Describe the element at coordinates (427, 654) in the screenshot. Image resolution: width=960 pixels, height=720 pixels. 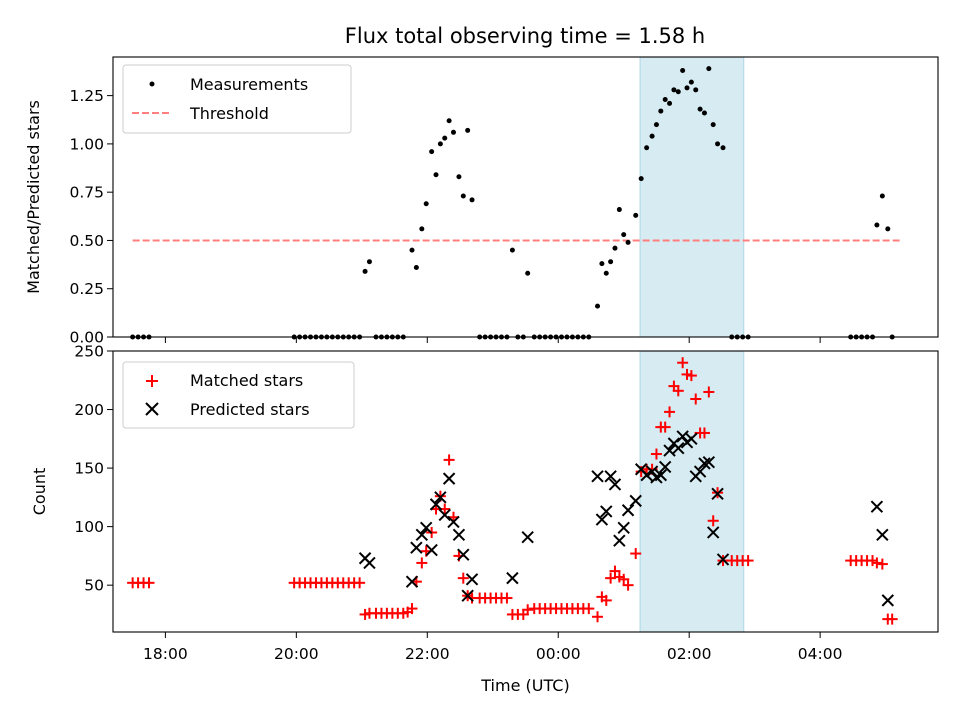
I see `x-tick-label: 22:00` at that location.